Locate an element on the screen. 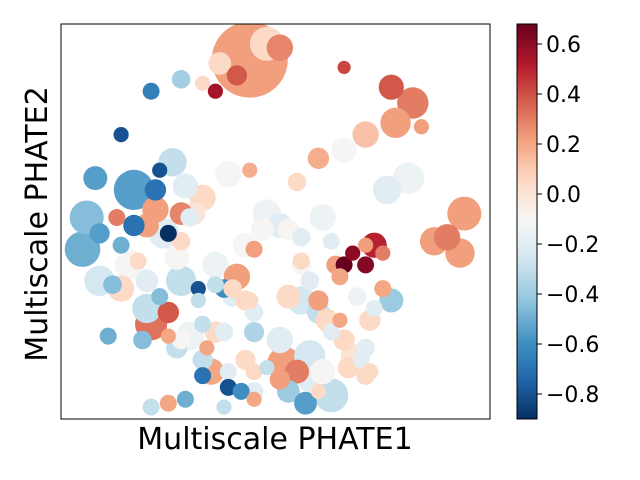 This screenshot has width=640, height=480. colorbar-tick-label-6: 0.4 is located at coordinates (563, 95).